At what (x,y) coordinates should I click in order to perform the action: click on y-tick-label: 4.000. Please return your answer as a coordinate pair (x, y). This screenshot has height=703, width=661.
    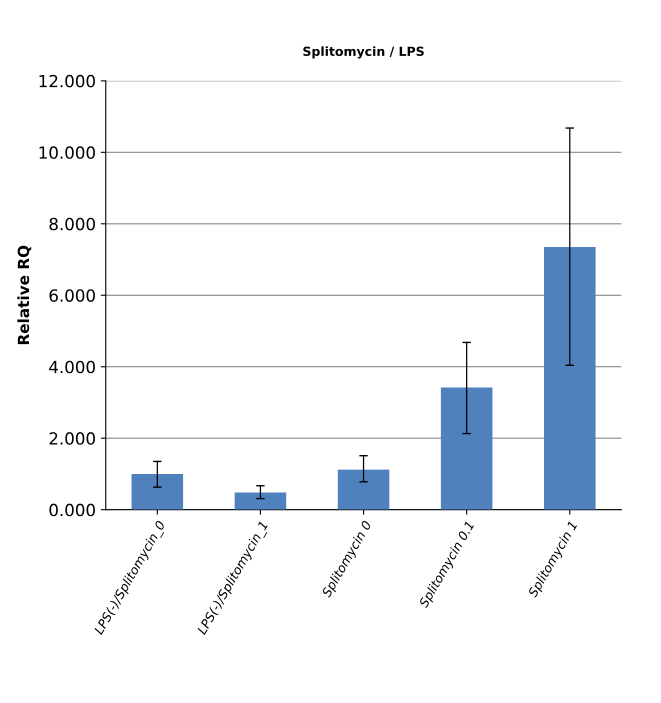
    Looking at the image, I should click on (72, 367).